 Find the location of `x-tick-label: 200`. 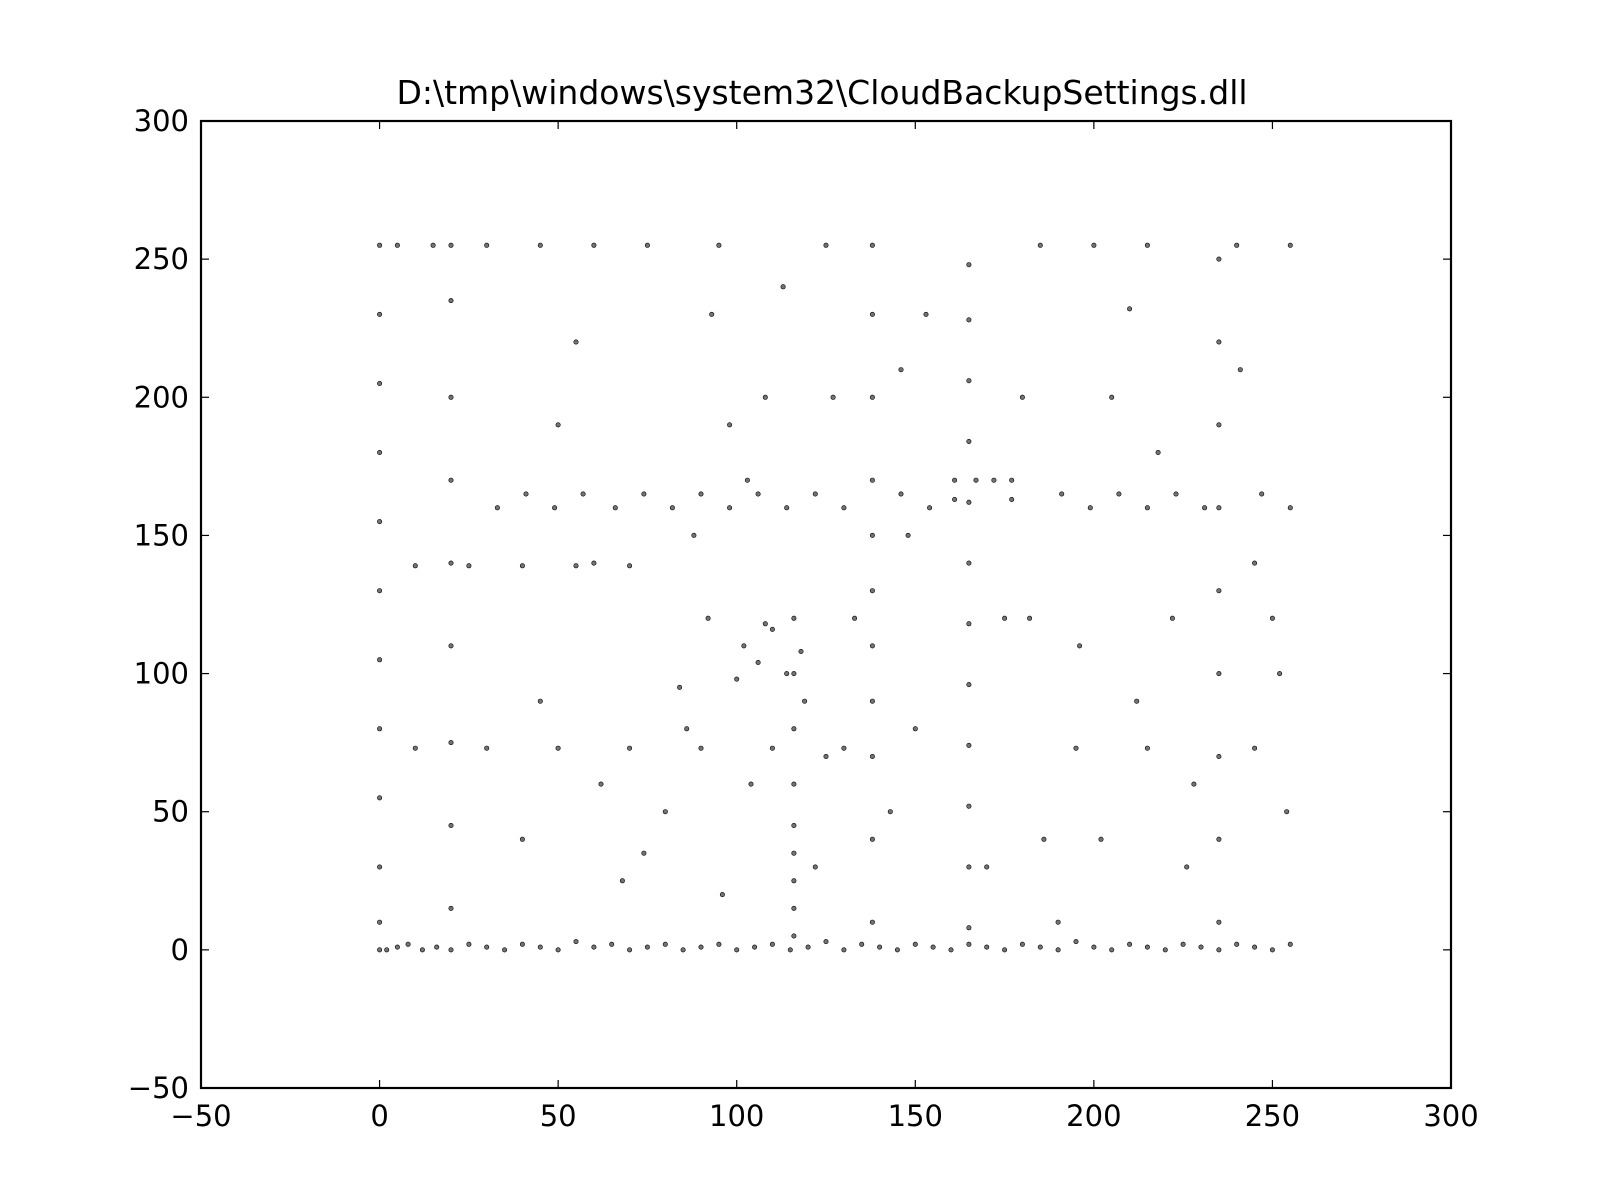

x-tick-label: 200 is located at coordinates (1093, 1116).